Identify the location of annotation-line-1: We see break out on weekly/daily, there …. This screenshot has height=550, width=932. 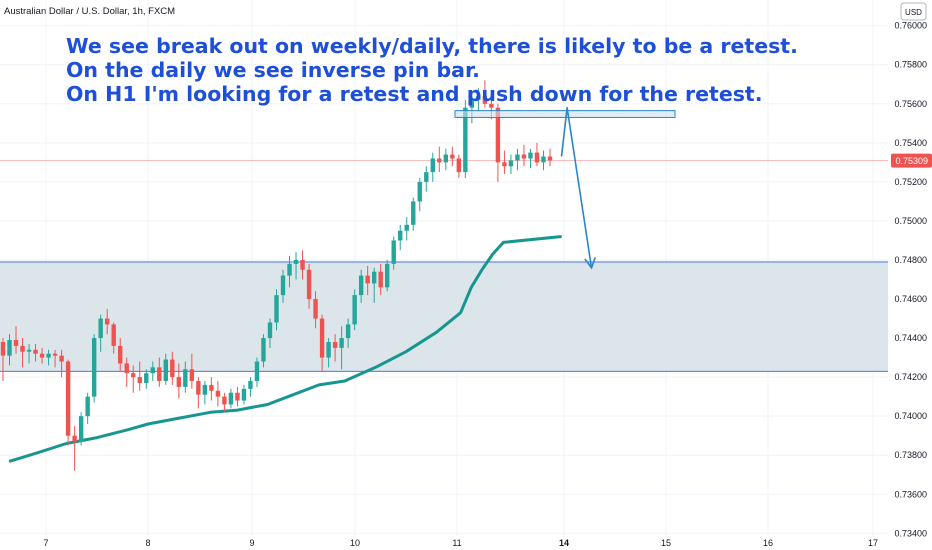
(432, 46).